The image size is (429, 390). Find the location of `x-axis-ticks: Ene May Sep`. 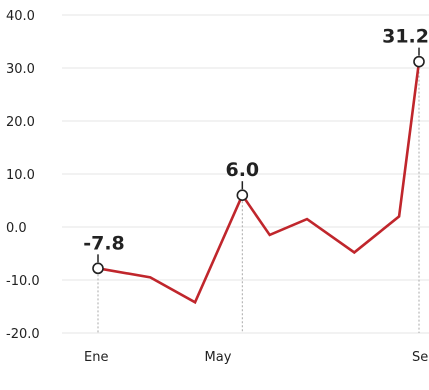

x-axis-ticks: Ene May Sep is located at coordinates (256, 357).